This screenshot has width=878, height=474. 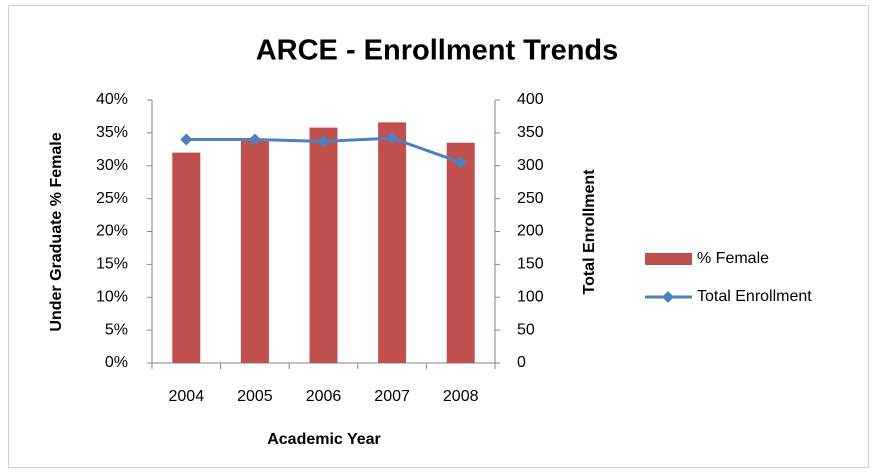 I want to click on y2-tick-label: 200, so click(x=530, y=231).